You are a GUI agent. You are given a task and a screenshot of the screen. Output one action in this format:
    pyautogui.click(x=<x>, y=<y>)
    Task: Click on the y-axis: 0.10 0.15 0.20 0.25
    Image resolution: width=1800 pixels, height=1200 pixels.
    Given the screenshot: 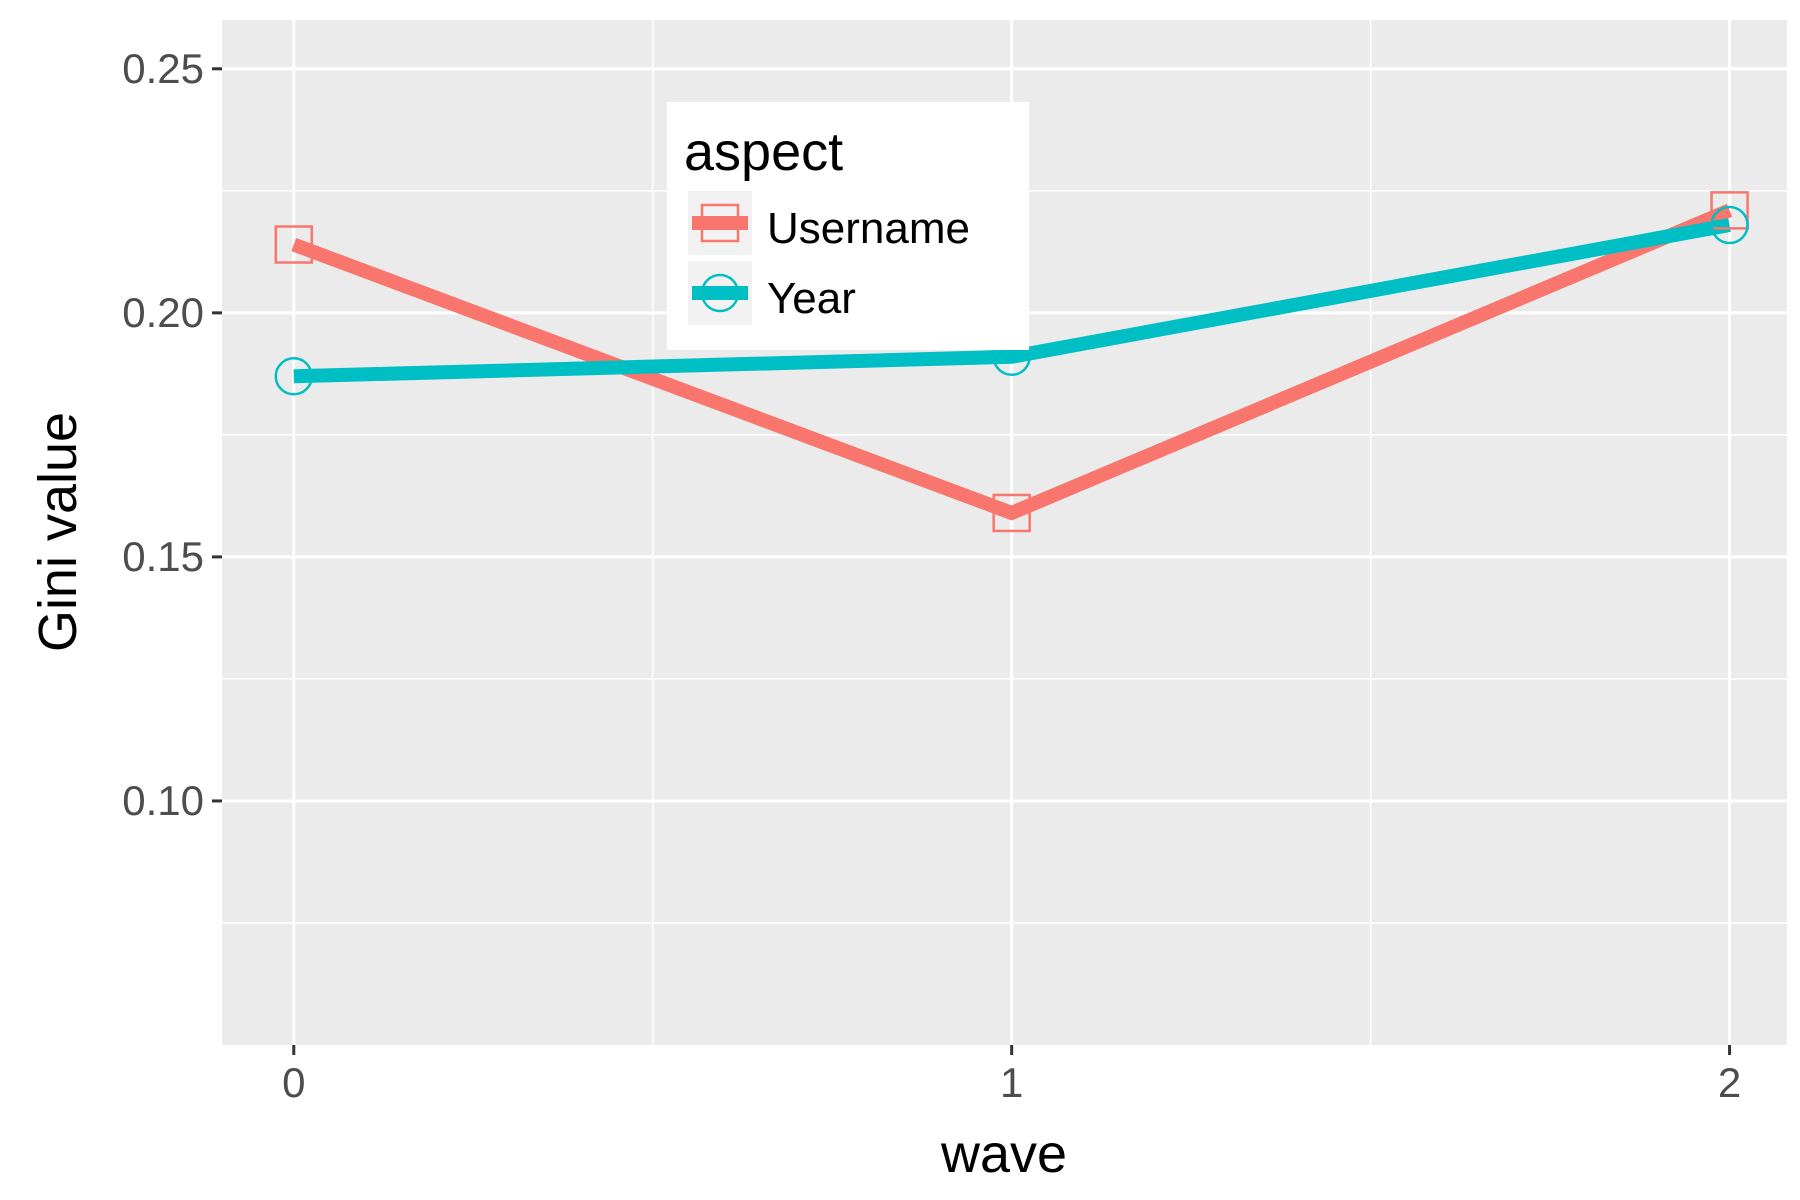 What is the action you would take?
    pyautogui.click(x=172, y=434)
    